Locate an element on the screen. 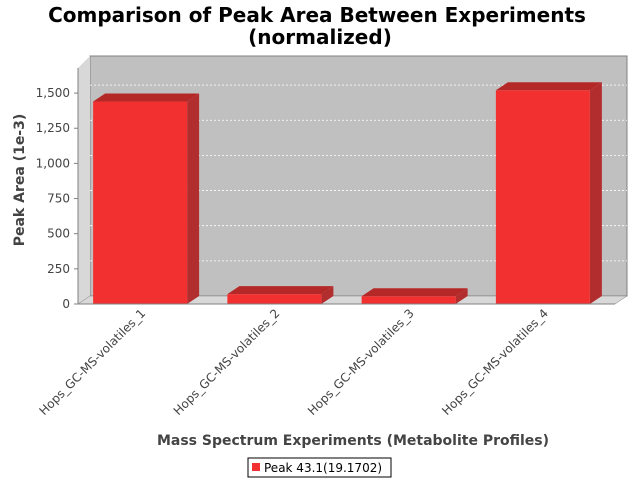 This screenshot has height=480, width=640. x-category-label: Hops_GC-MS-volatiles_4 is located at coordinates (495, 362).